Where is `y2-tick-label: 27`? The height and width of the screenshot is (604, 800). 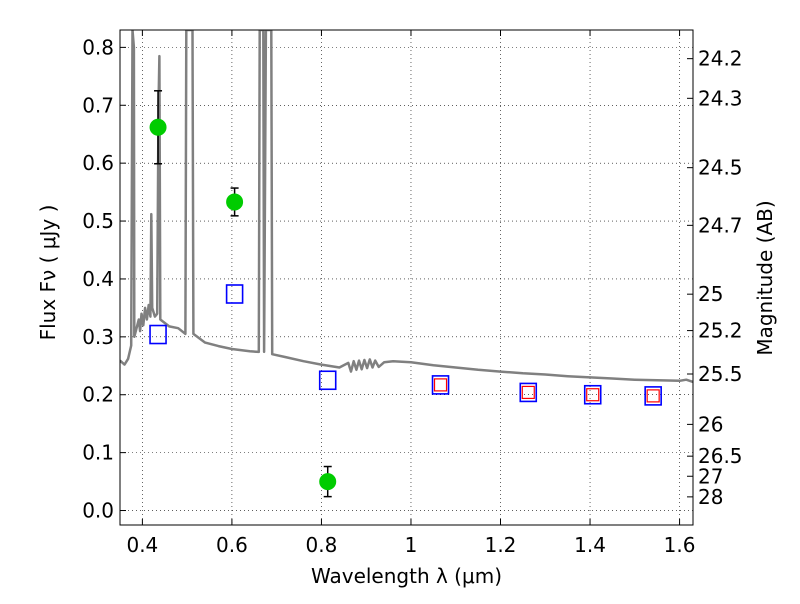
y2-tick-label: 27 is located at coordinates (710, 476).